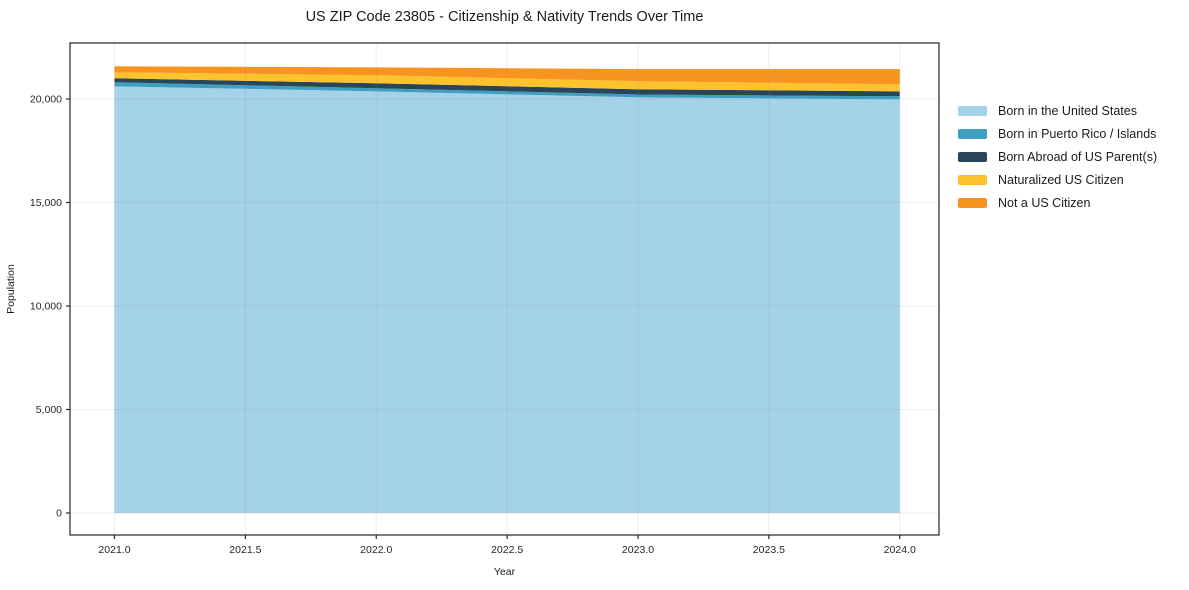  Describe the element at coordinates (972, 156) in the screenshot. I see `legend-swatch-born-abroad-icon` at that location.